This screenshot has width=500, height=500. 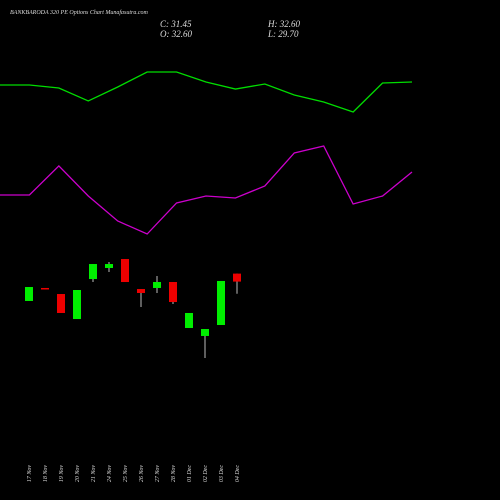 What do you see at coordinates (222, 473) in the screenshot?
I see `x-tick-label: 03 Dec` at bounding box center [222, 473].